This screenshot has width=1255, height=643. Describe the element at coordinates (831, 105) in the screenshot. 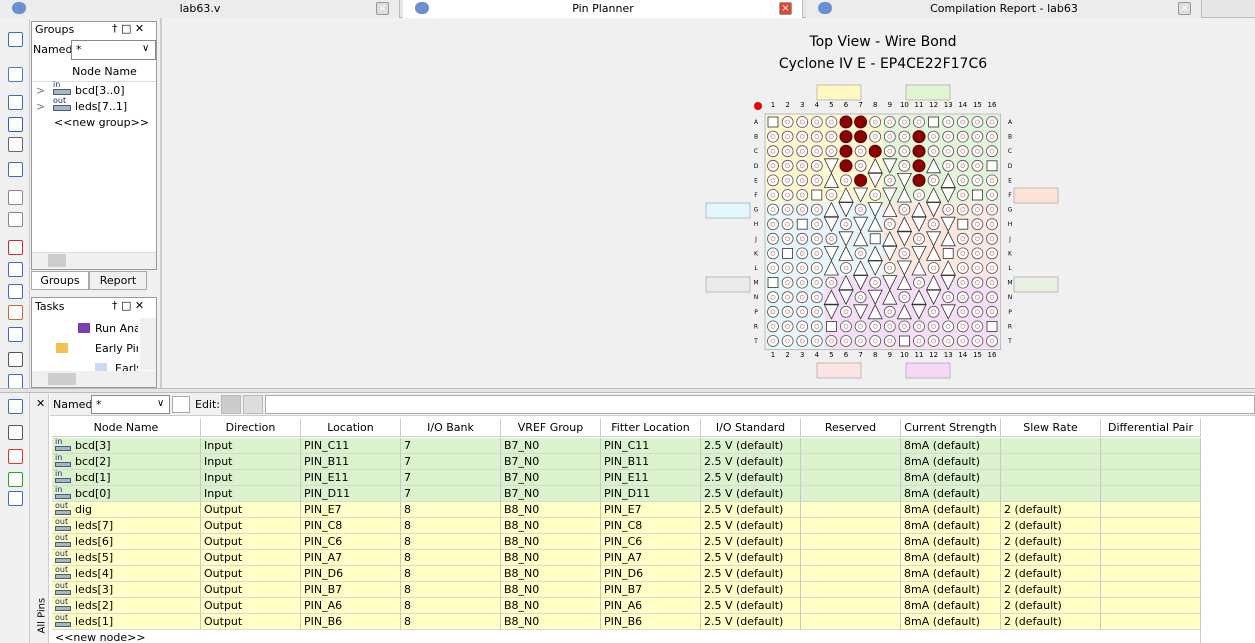

I see `column-label: 5` at that location.